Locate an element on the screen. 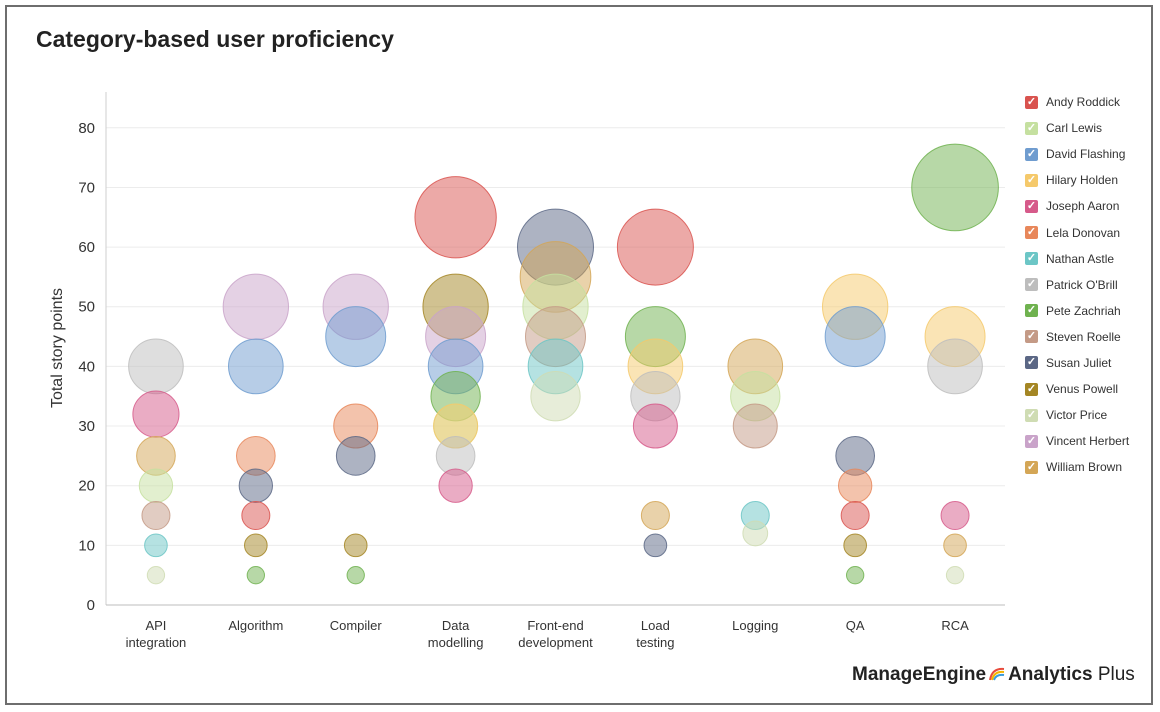  legend-item: ✓ Venus Powell is located at coordinates (1077, 389).